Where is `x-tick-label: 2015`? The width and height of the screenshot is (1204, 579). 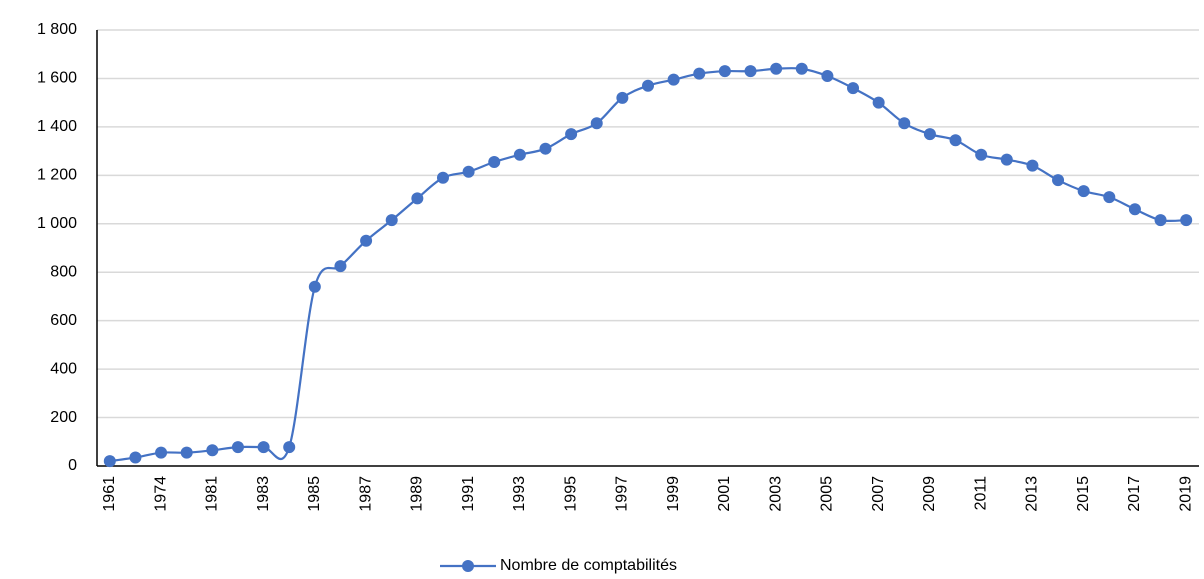
x-tick-label: 2015 is located at coordinates (1083, 494).